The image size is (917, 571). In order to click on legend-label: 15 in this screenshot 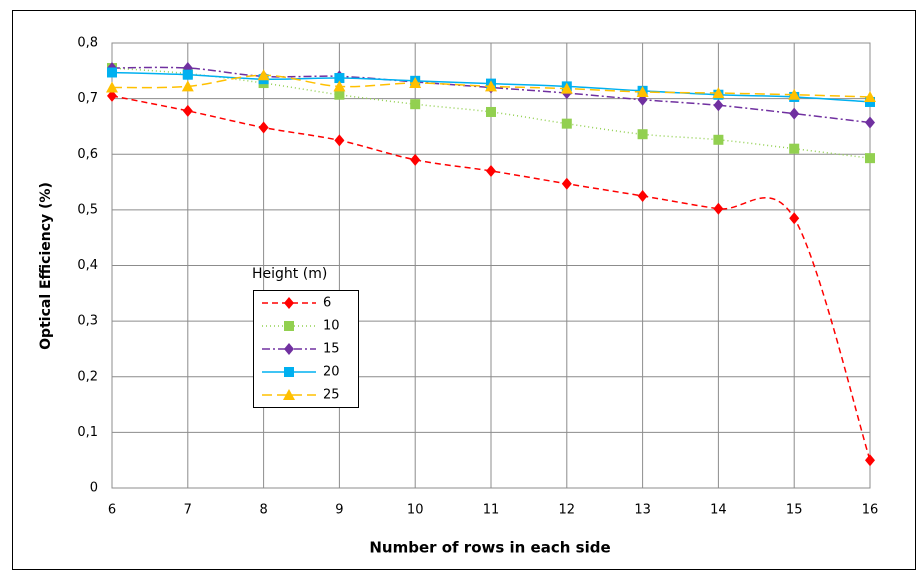, I will do `click(331, 349)`.